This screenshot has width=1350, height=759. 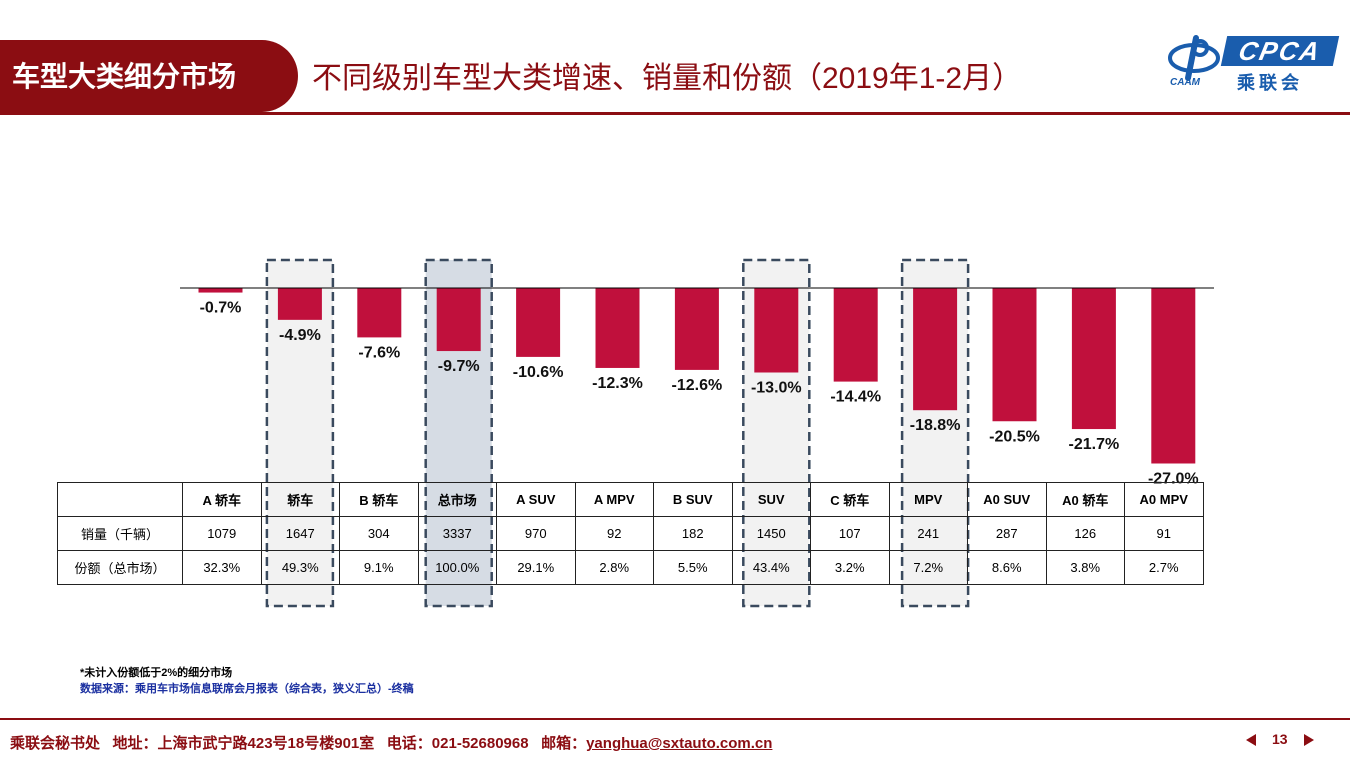 I want to click on sales-cell: 92, so click(x=614, y=533).